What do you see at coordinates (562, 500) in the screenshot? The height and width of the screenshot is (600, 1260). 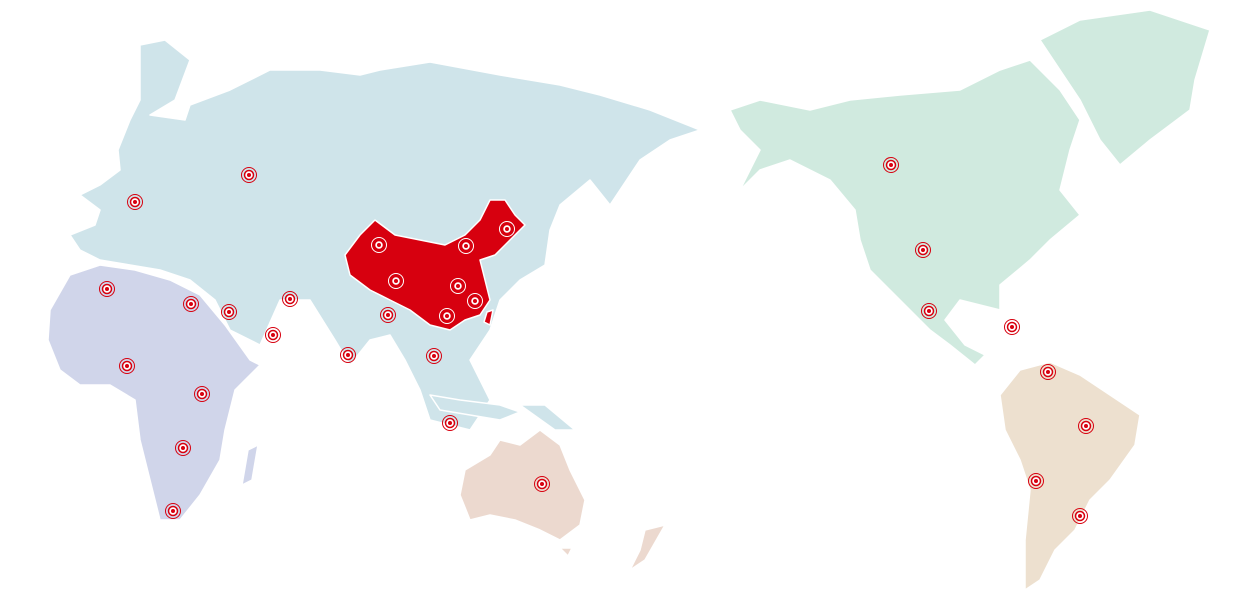 I see `region-oceania` at bounding box center [562, 500].